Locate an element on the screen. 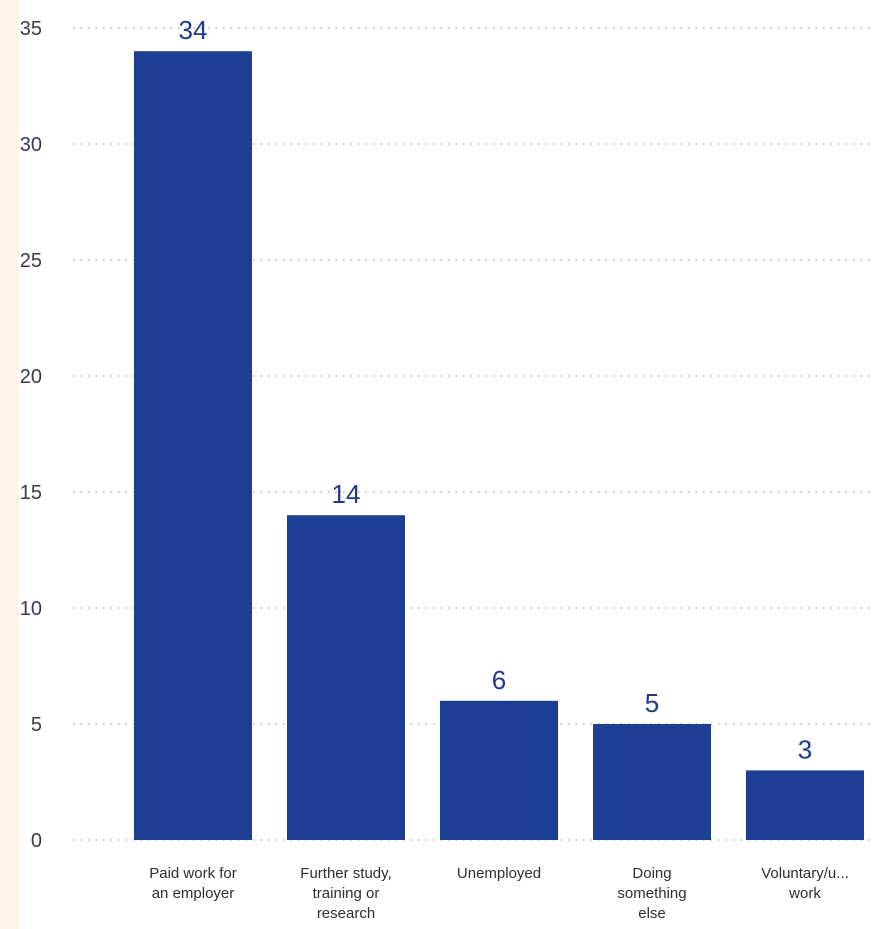 The width and height of the screenshot is (874, 929). y-tick-label: 30 is located at coordinates (31, 145).